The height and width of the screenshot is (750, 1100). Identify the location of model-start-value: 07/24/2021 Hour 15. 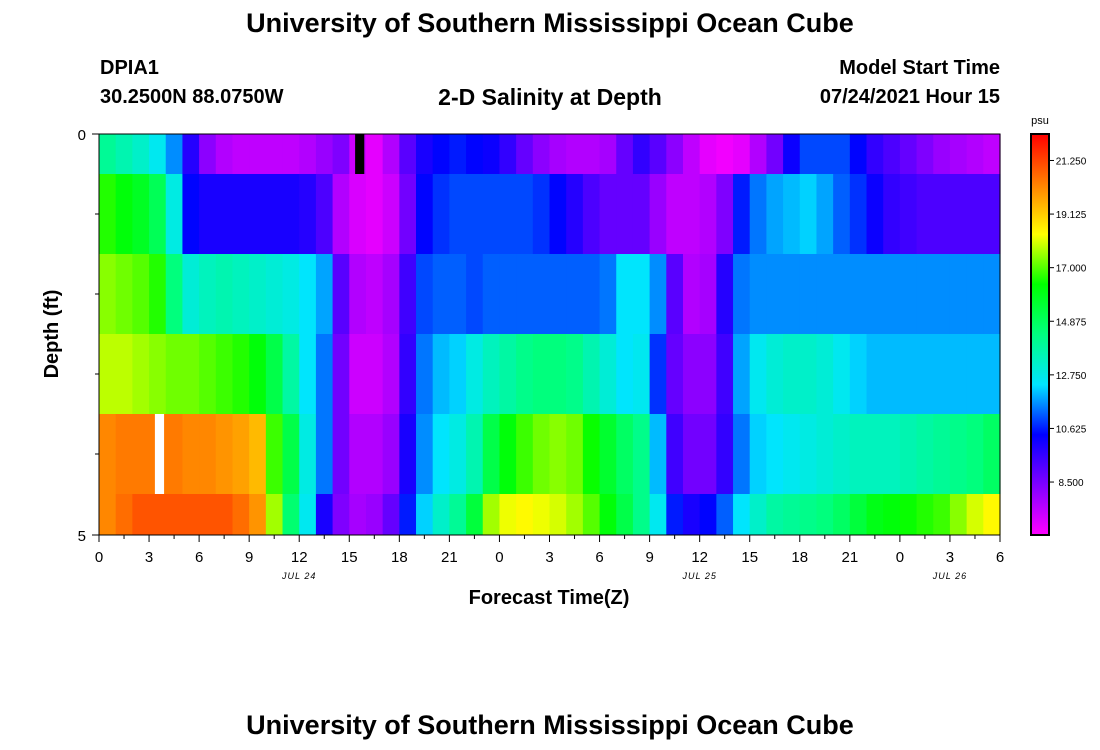
(909, 97).